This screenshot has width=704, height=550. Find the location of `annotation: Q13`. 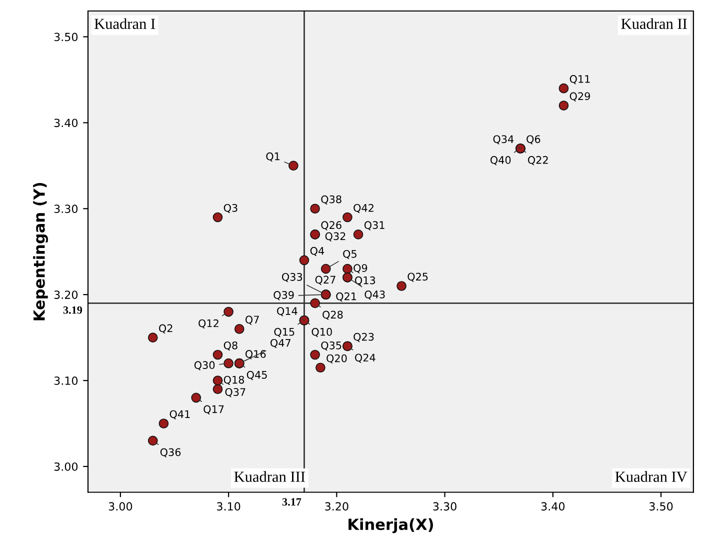

annotation: Q13 is located at coordinates (365, 281).